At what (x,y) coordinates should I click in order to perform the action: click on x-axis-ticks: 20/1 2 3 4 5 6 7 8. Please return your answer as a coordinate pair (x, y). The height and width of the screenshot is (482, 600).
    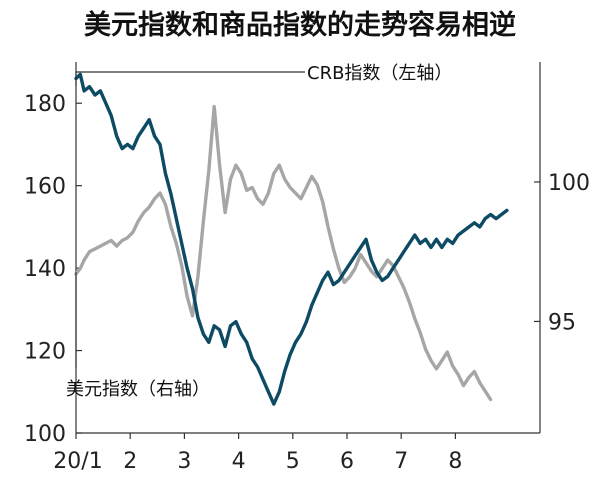
    Looking at the image, I should click on (257, 453).